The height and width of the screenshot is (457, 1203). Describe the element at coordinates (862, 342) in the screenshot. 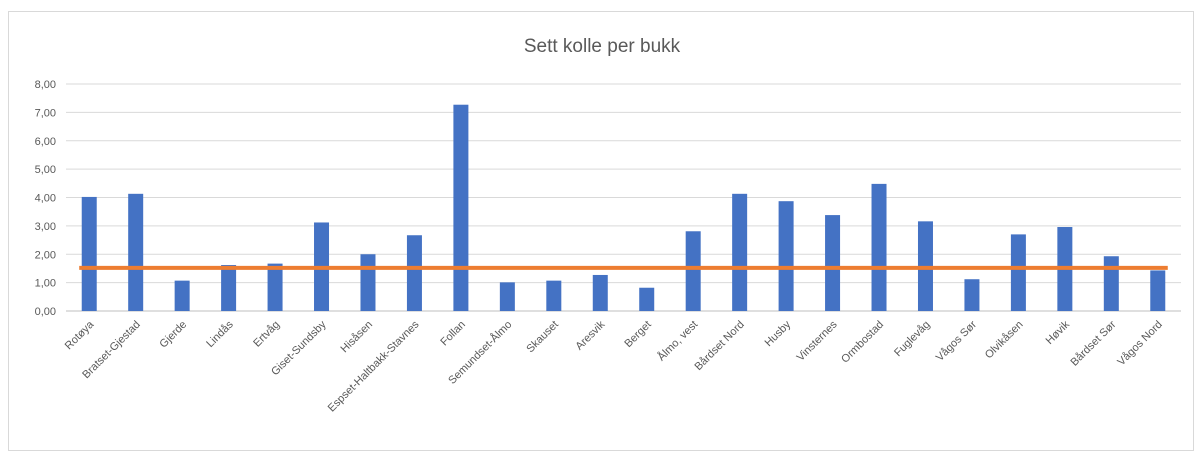

I see `x-tick-label: Ormbostad` at that location.